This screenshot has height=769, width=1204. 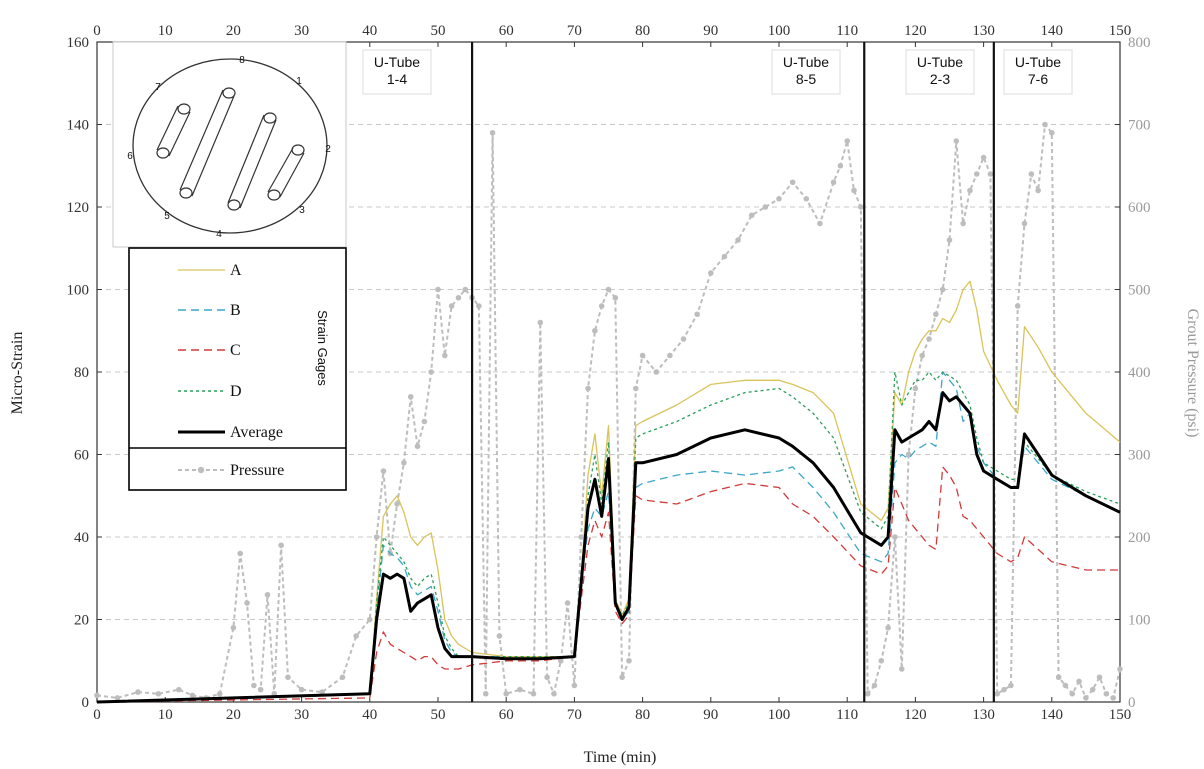 What do you see at coordinates (574, 715) in the screenshot?
I see `x-tick-label: 70` at bounding box center [574, 715].